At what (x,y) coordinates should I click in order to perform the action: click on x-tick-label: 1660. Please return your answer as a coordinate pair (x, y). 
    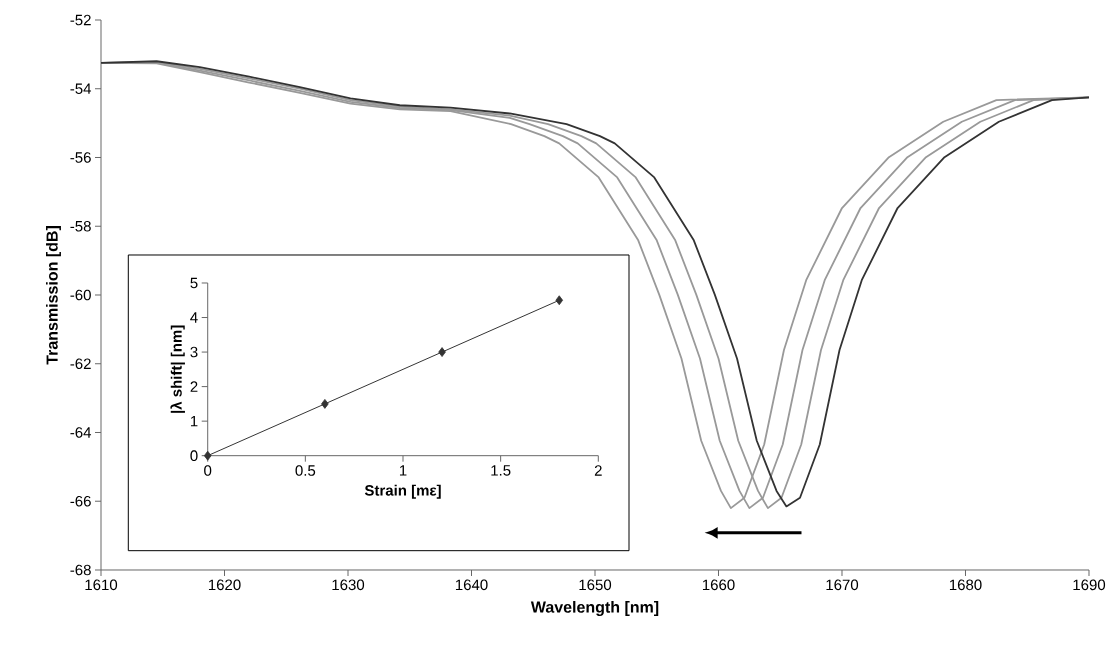
    Looking at the image, I should click on (718, 585).